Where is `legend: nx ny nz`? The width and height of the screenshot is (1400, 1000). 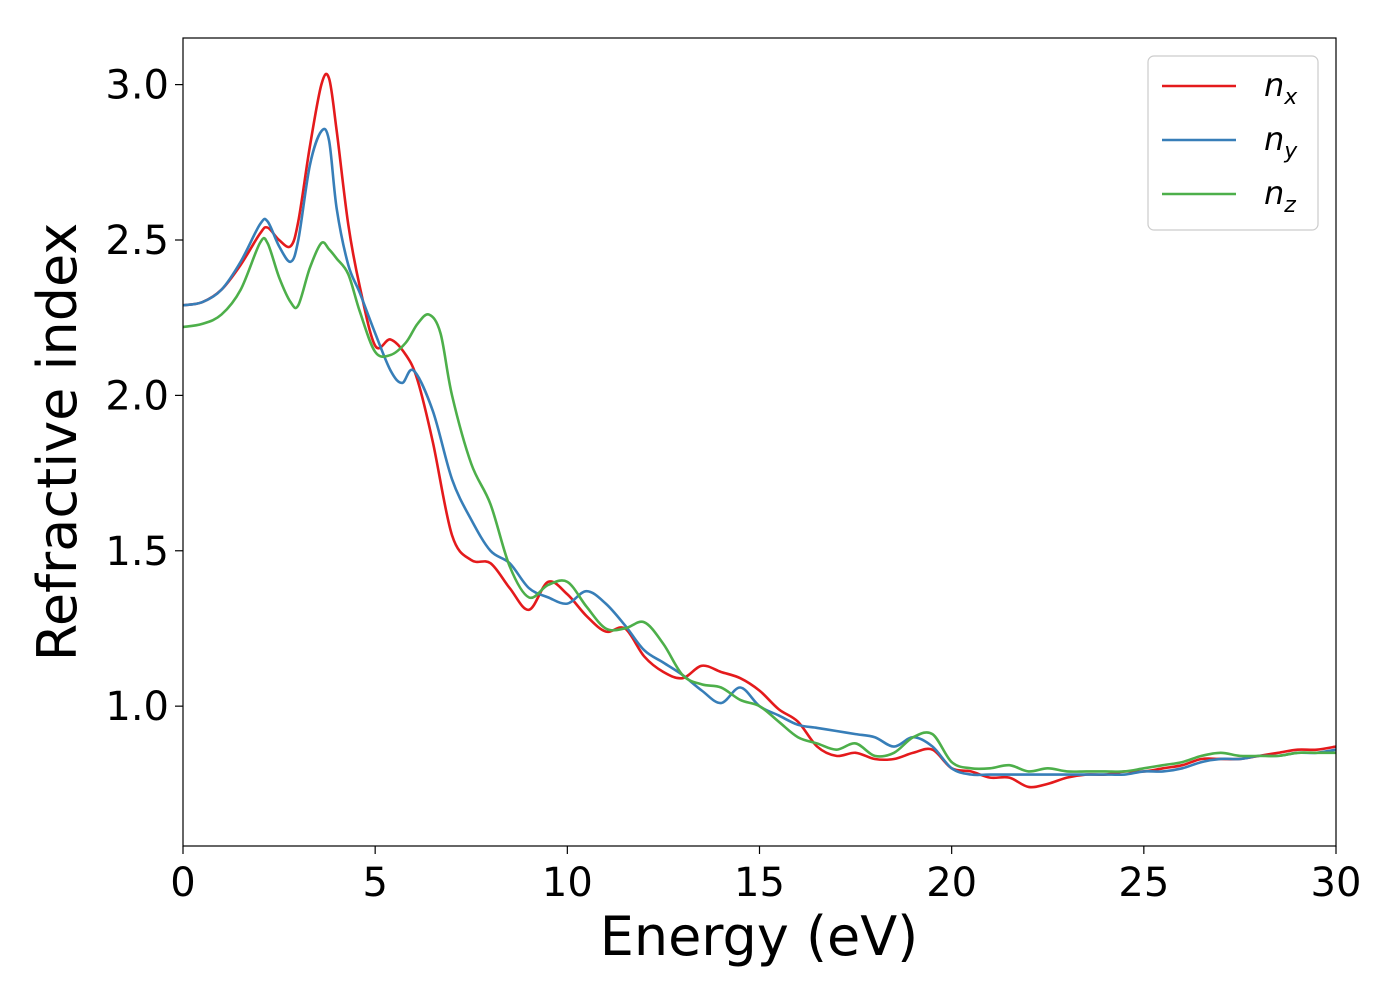 legend: nx ny nz is located at coordinates (1233, 143).